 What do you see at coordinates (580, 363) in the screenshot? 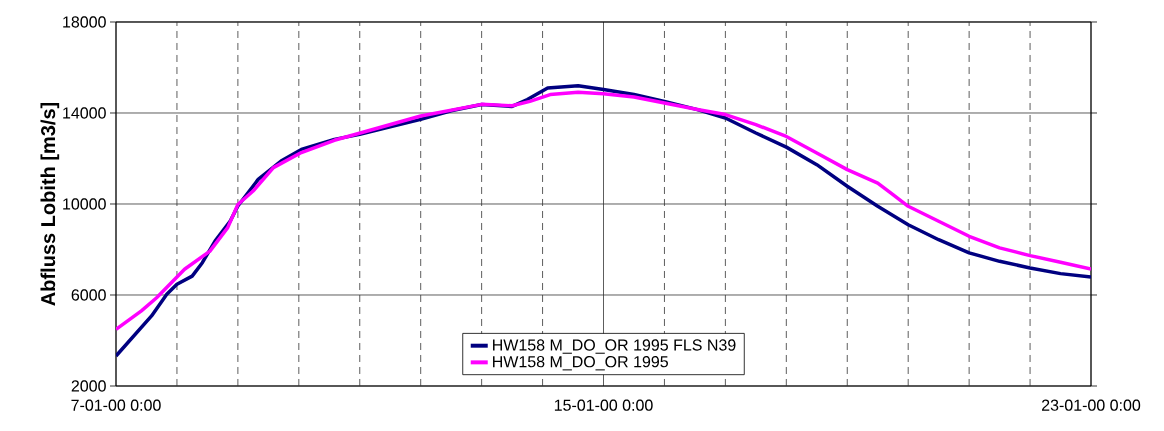
I see `legend-label: HW158 M_DO_OR 1995` at bounding box center [580, 363].